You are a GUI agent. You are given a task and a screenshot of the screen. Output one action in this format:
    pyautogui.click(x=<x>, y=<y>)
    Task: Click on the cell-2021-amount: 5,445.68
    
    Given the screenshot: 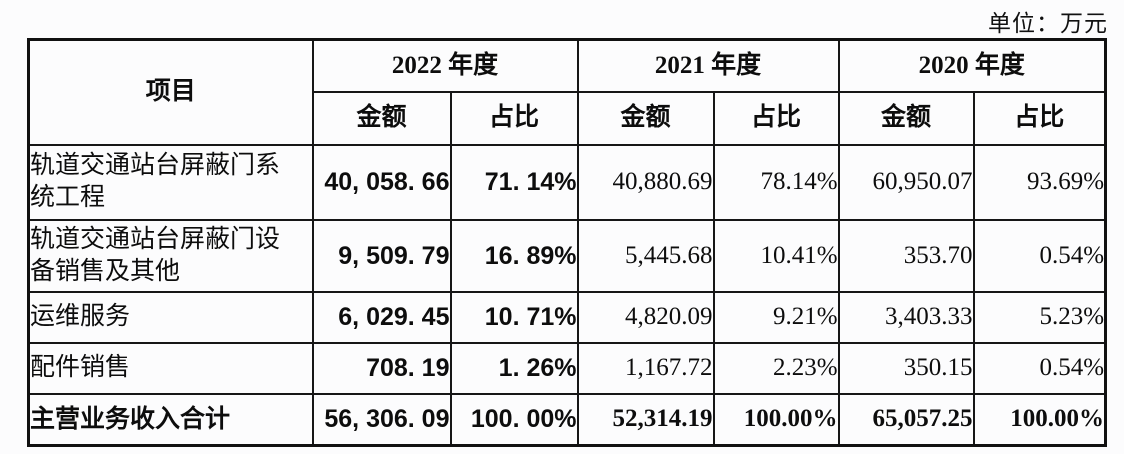 What is the action you would take?
    pyautogui.click(x=645, y=255)
    